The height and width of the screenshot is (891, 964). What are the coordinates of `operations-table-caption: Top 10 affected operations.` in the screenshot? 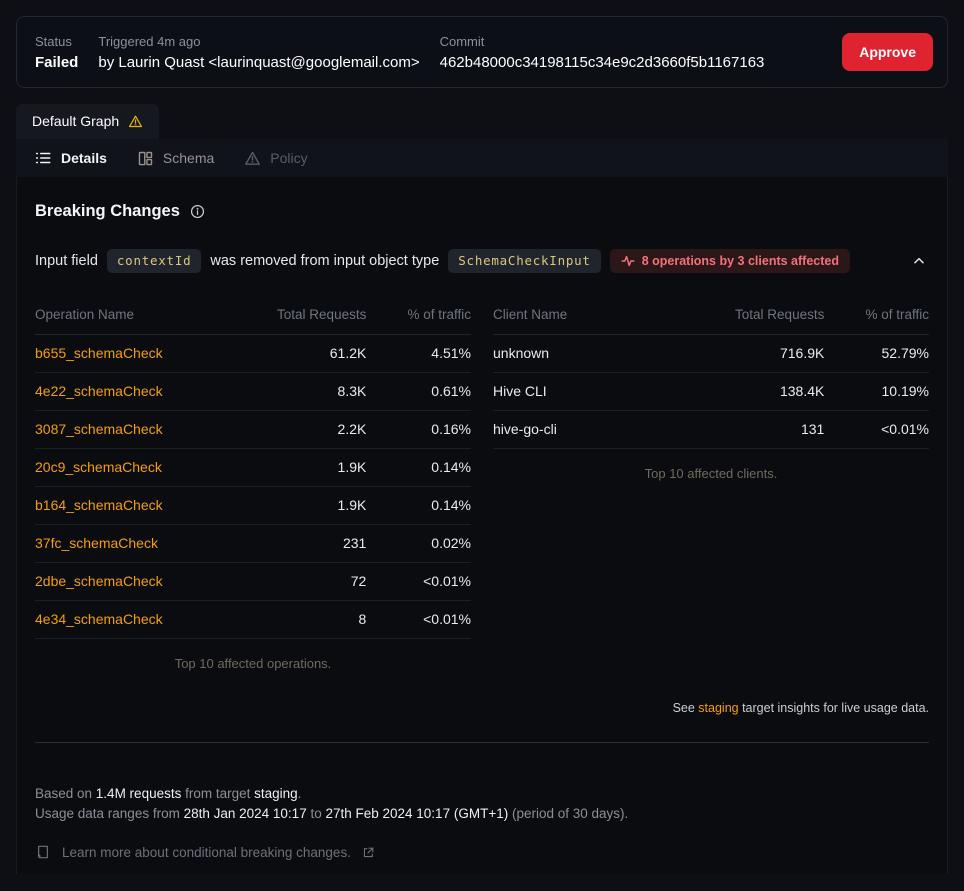 It's located at (253, 663).